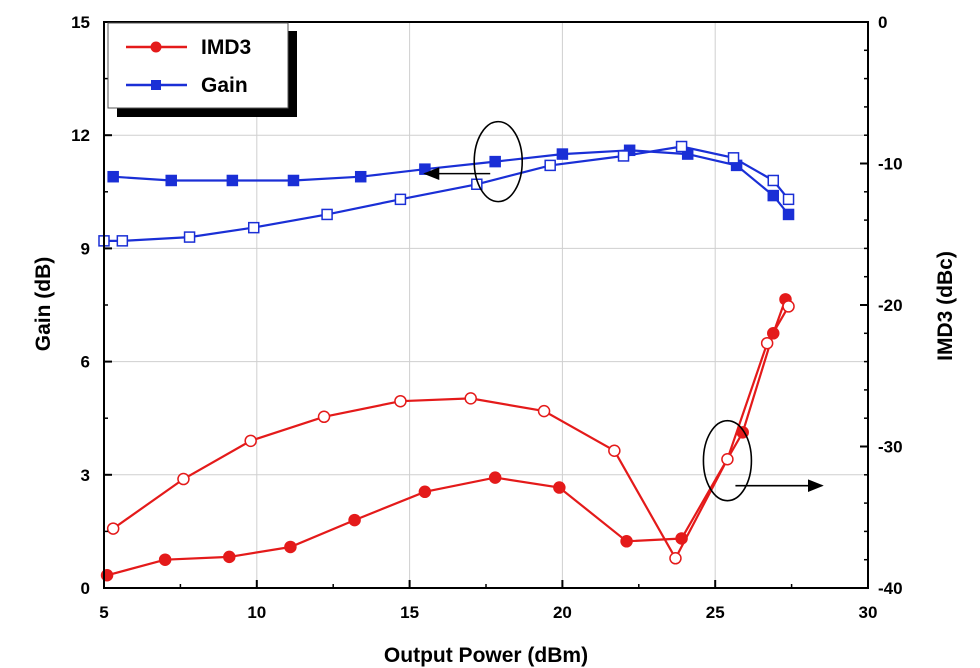  I want to click on y-tick-label: 15, so click(80, 22).